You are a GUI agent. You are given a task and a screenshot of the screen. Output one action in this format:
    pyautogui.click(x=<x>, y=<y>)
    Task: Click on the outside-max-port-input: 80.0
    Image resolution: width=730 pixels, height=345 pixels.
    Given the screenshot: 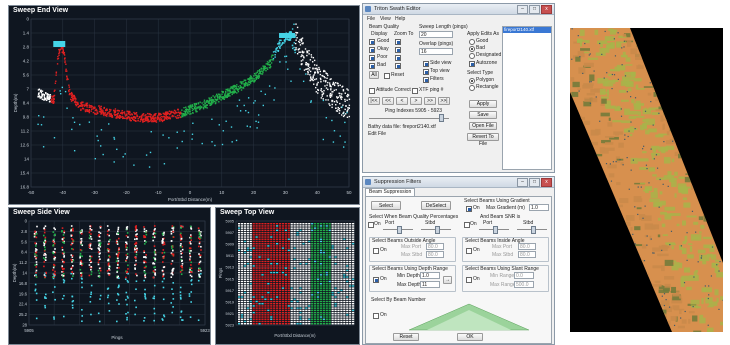 What is the action you would take?
    pyautogui.click(x=435, y=246)
    